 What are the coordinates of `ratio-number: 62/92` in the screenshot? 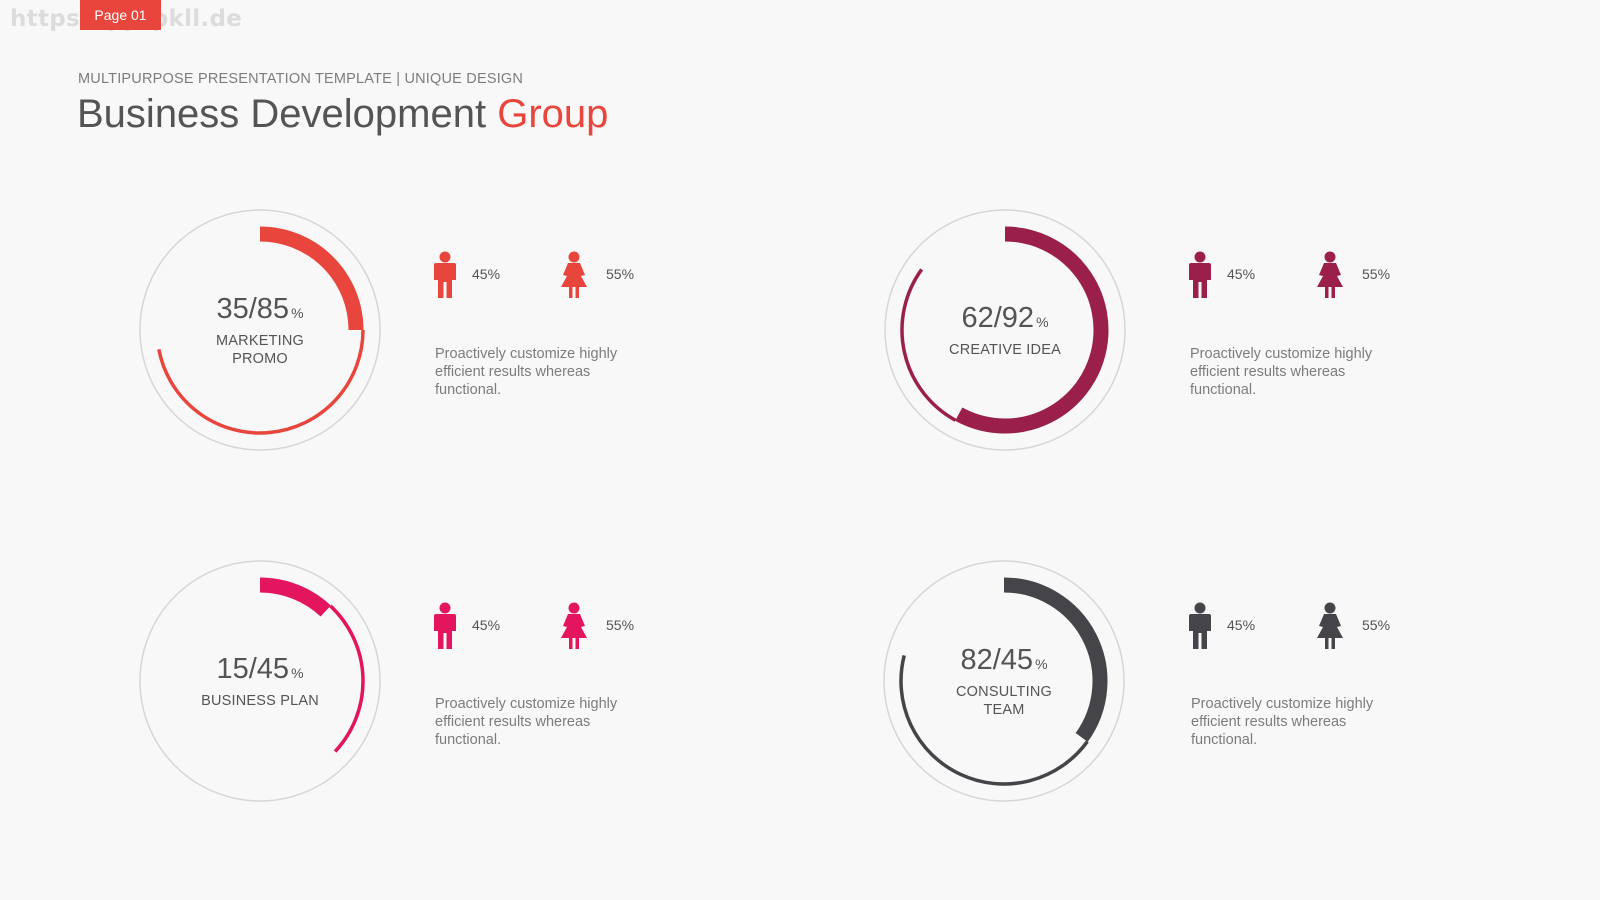 It's located at (998, 317).